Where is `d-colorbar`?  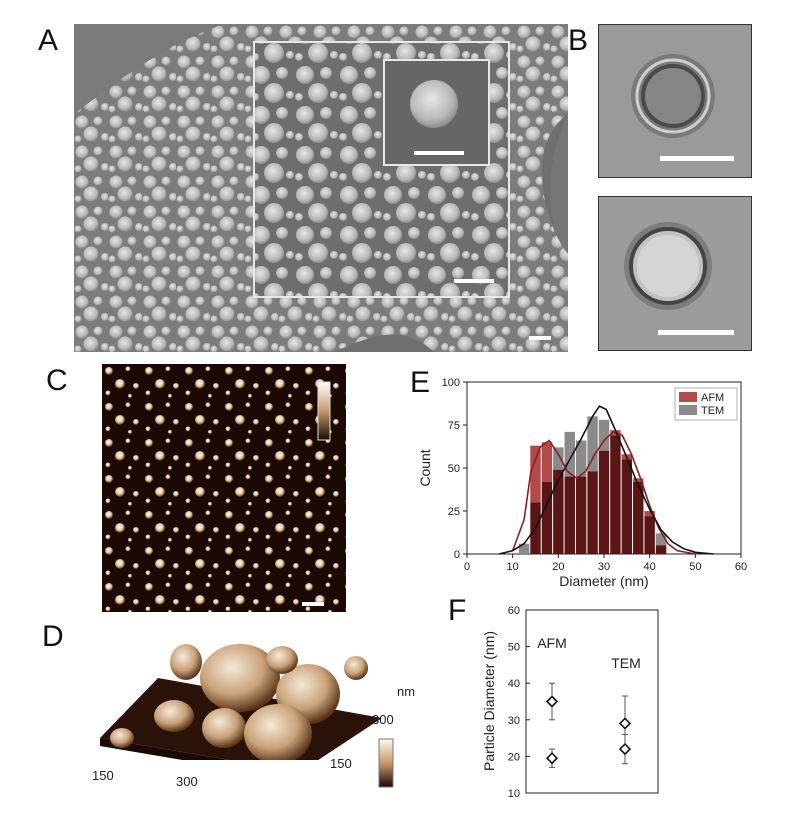 d-colorbar is located at coordinates (386, 763).